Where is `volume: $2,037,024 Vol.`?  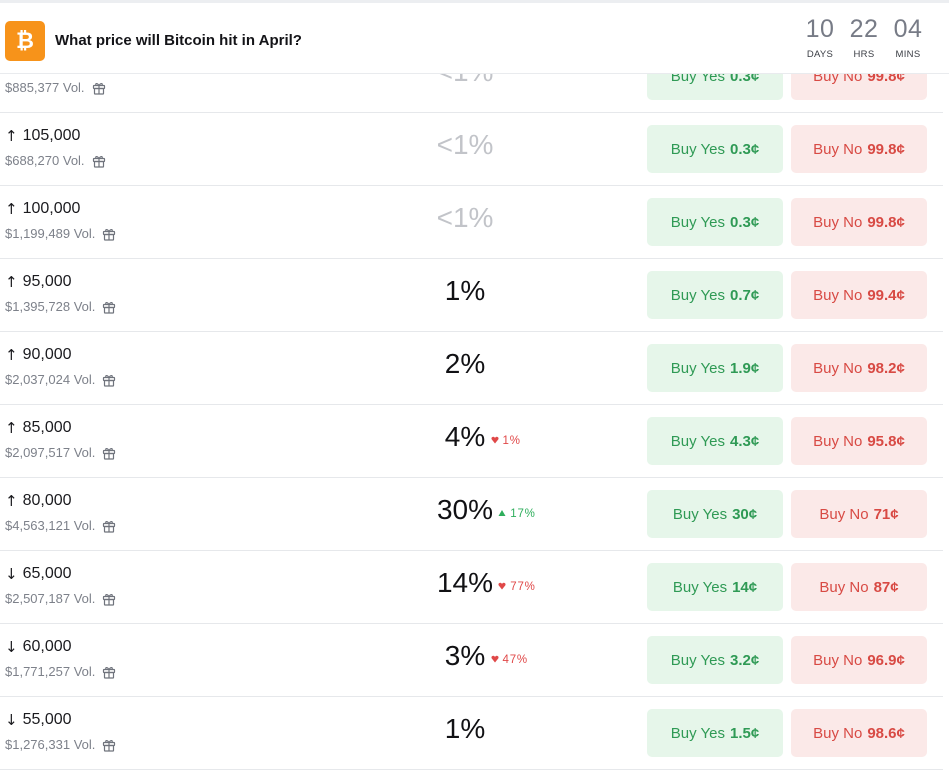
volume: $2,037,024 Vol. is located at coordinates (60, 379).